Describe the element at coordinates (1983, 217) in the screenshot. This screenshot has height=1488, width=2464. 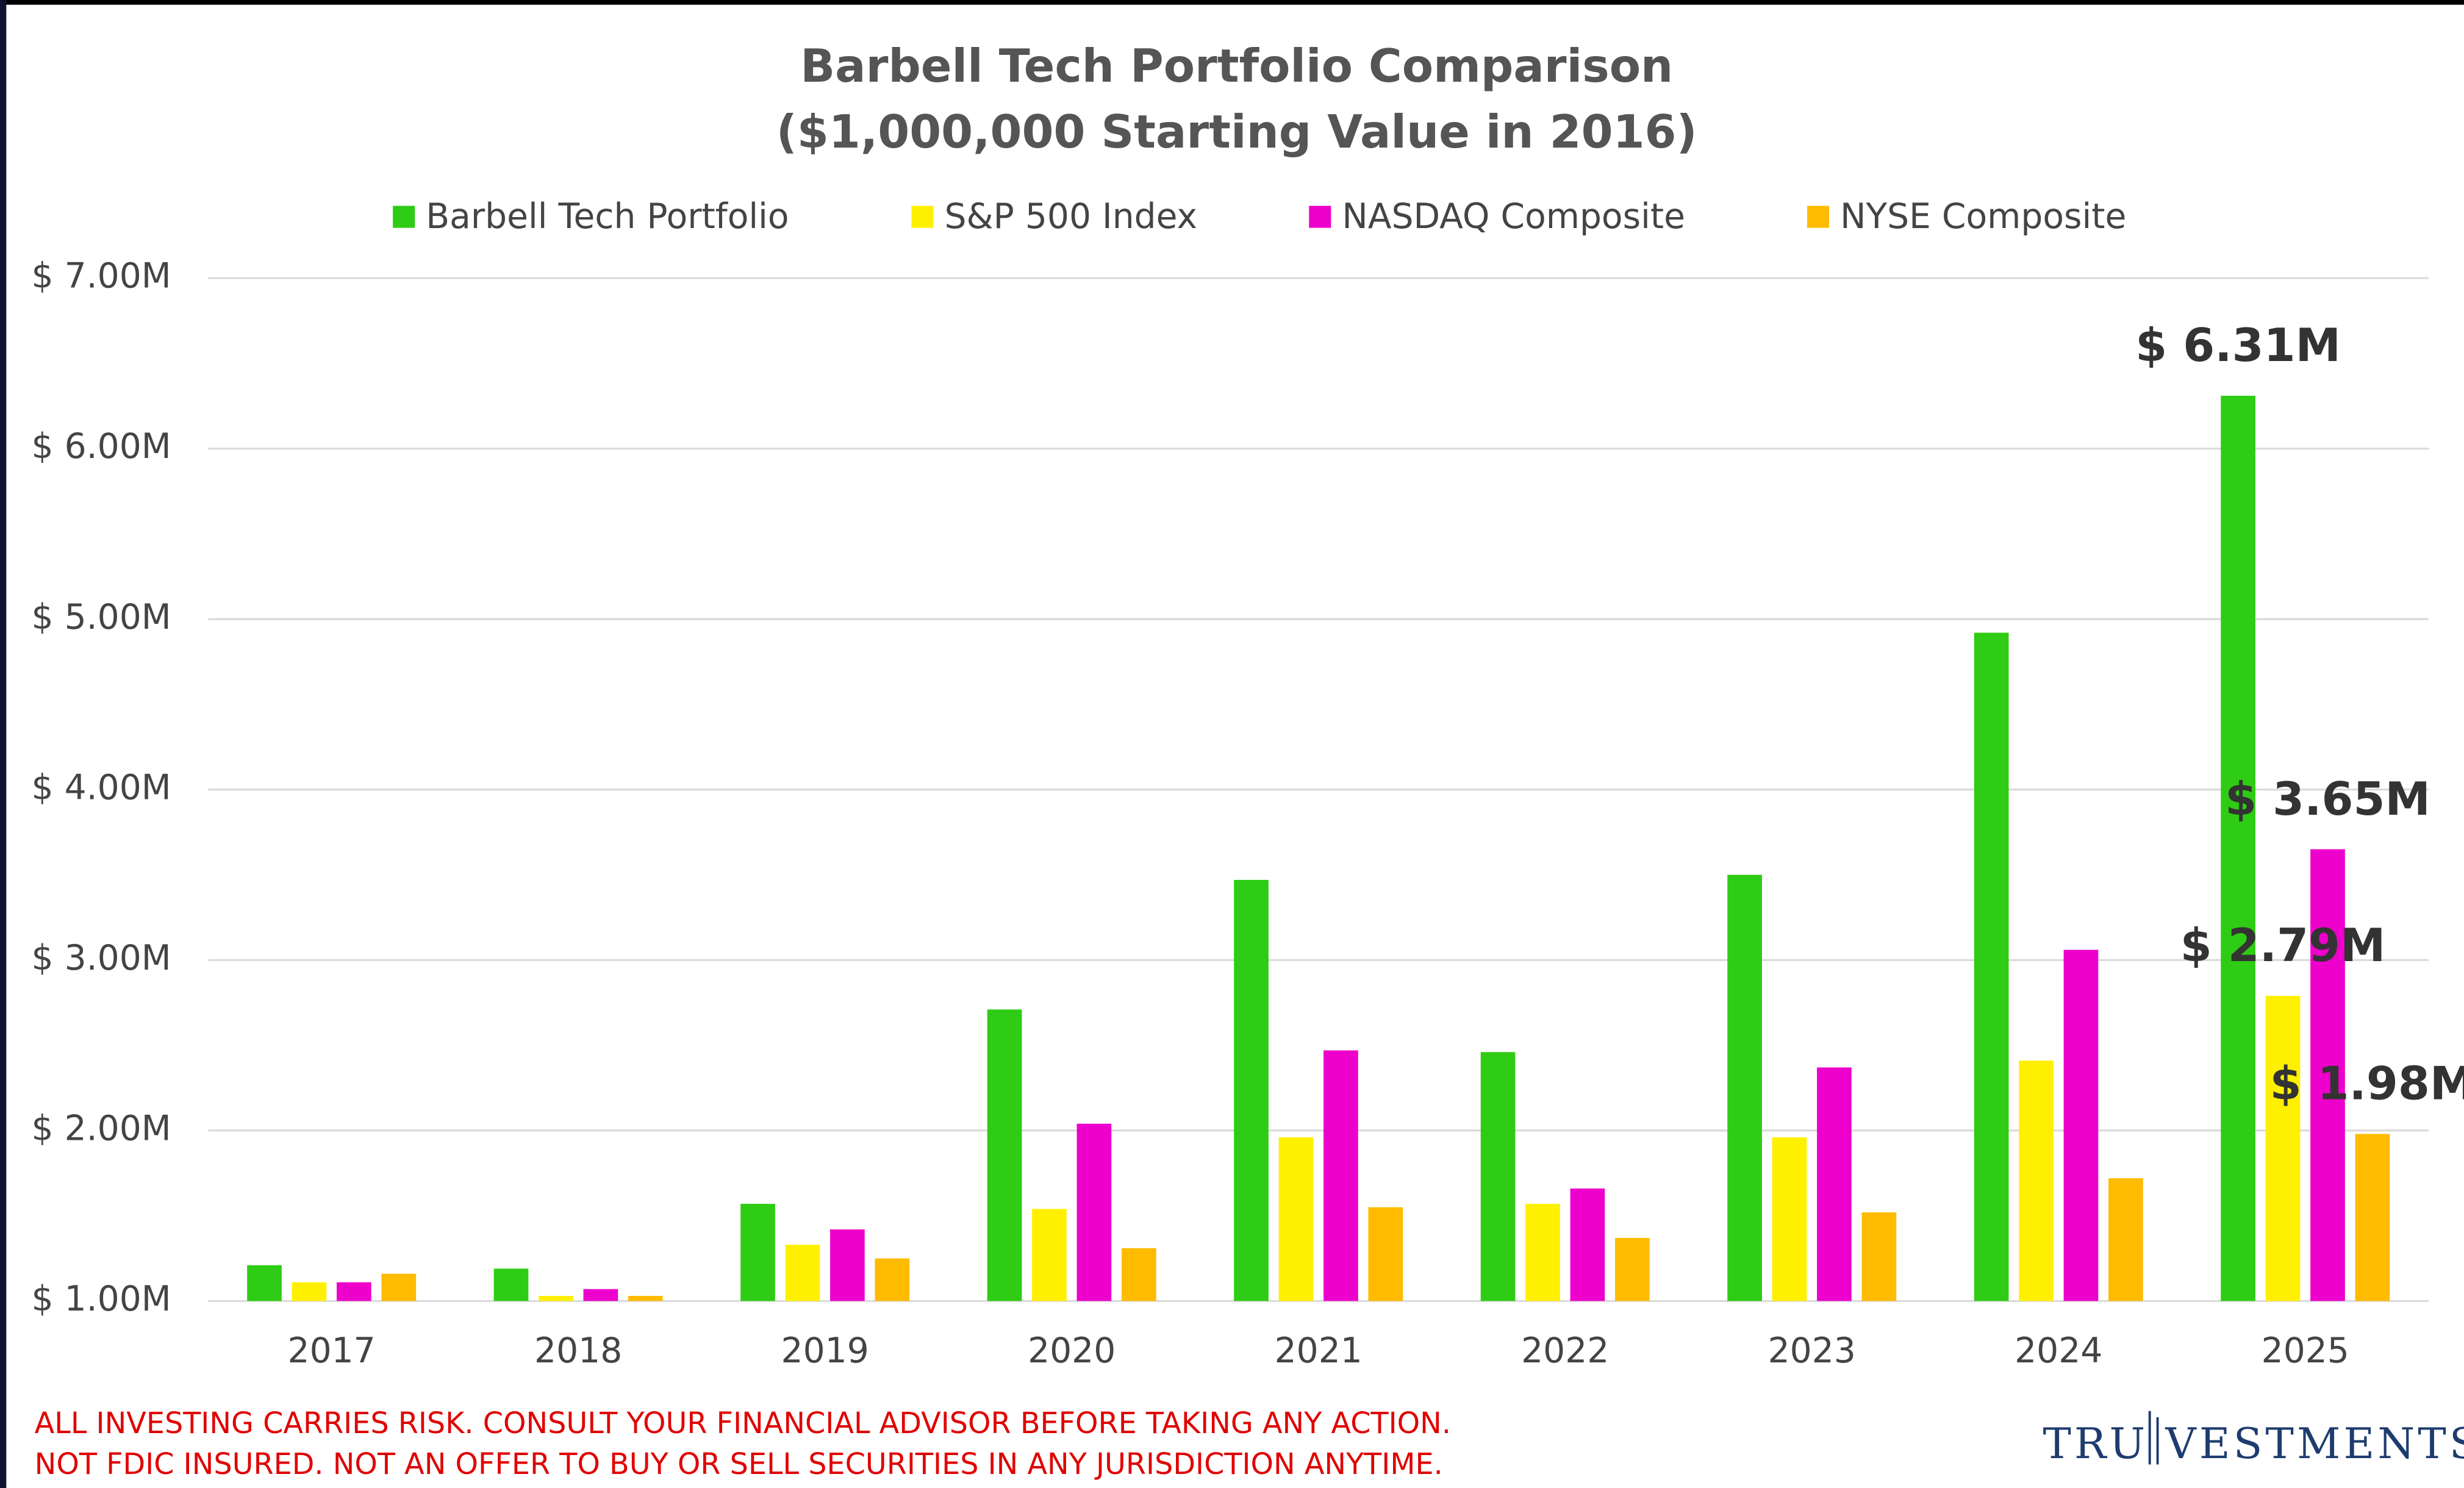
I see `legend-label: NYSE Composite` at that location.